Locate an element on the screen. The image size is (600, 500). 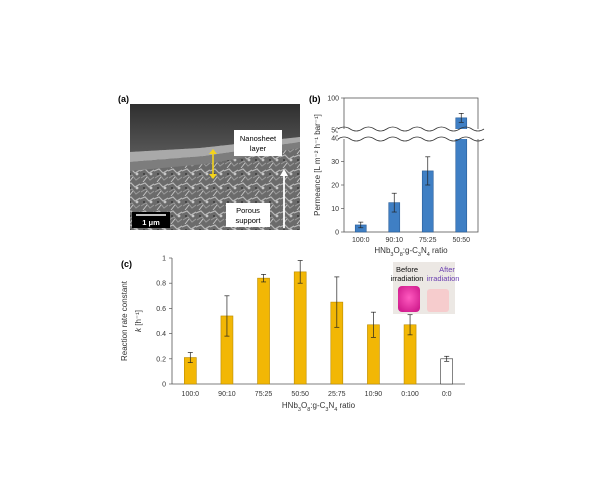
porous-label-line2: support is located at coordinates (248, 220).